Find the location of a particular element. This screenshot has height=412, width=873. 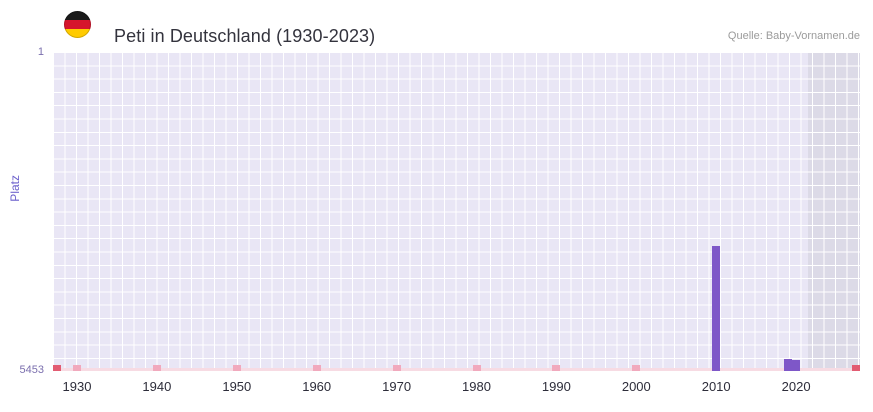

rank-bar-2010 is located at coordinates (716, 308).